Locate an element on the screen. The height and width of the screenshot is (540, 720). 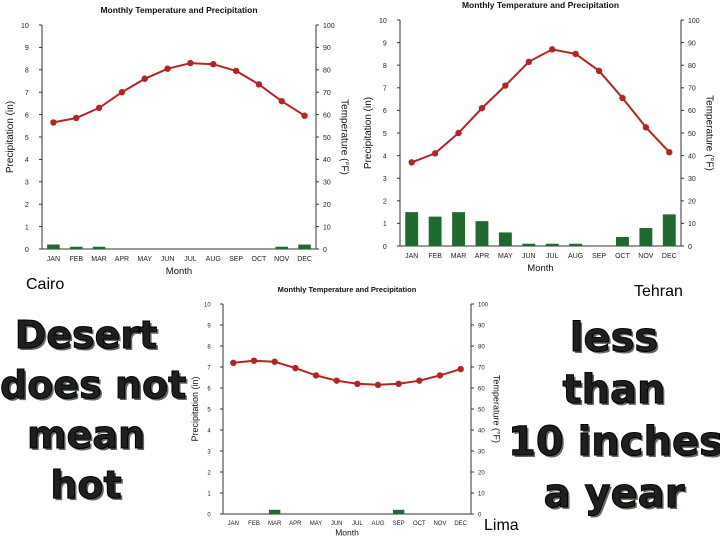
left-tick-label: 0 is located at coordinates (27, 250).